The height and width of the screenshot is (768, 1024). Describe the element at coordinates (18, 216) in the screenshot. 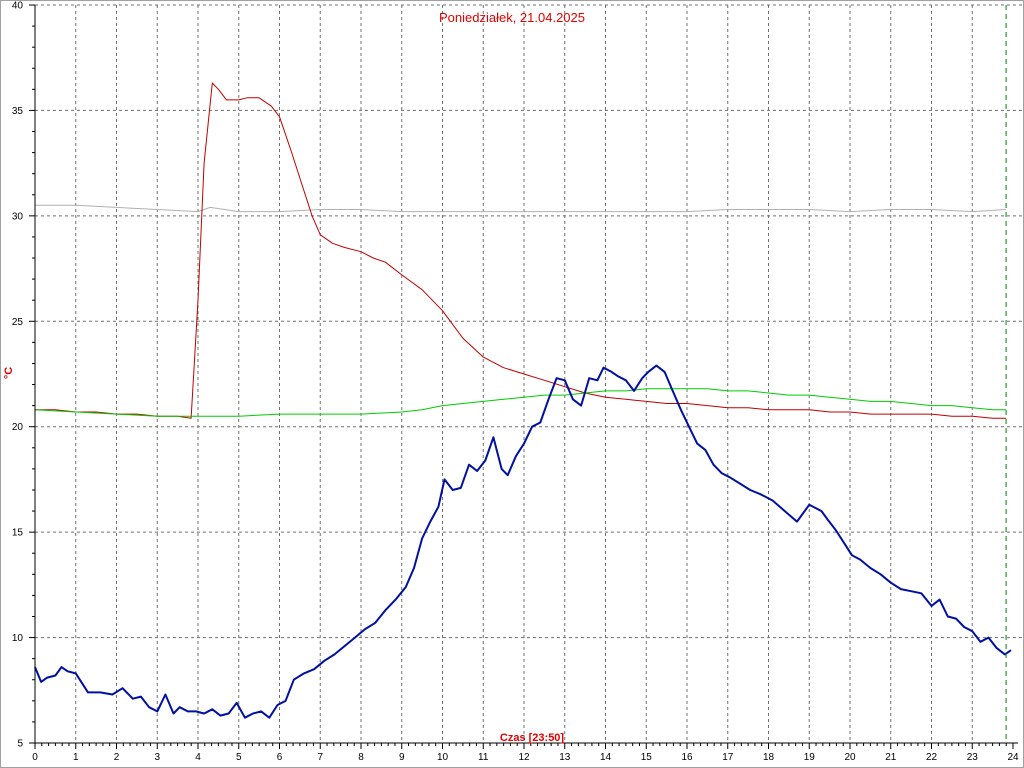

I see `y-tick-label: 30` at that location.